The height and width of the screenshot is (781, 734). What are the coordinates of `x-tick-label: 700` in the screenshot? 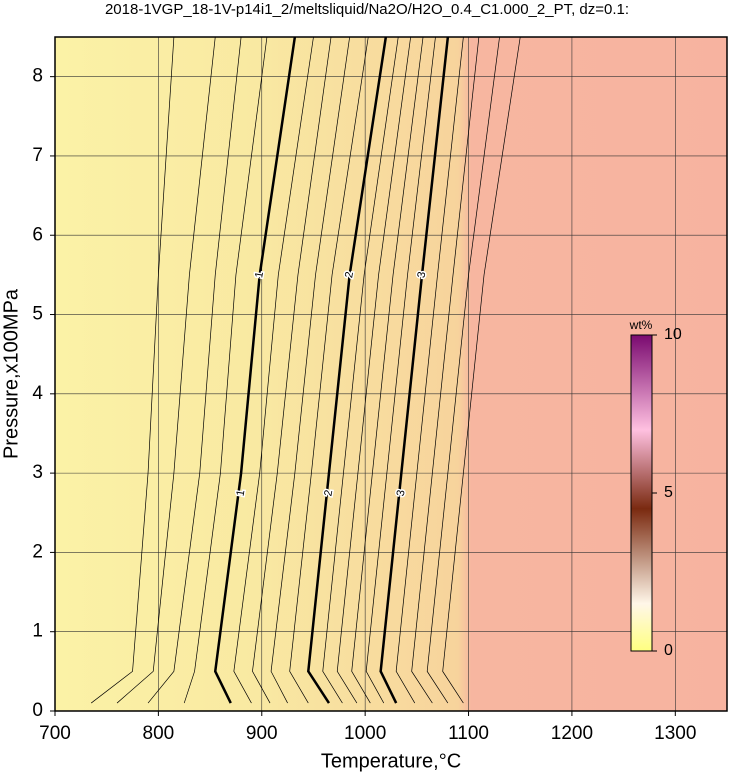 It's located at (55, 733).